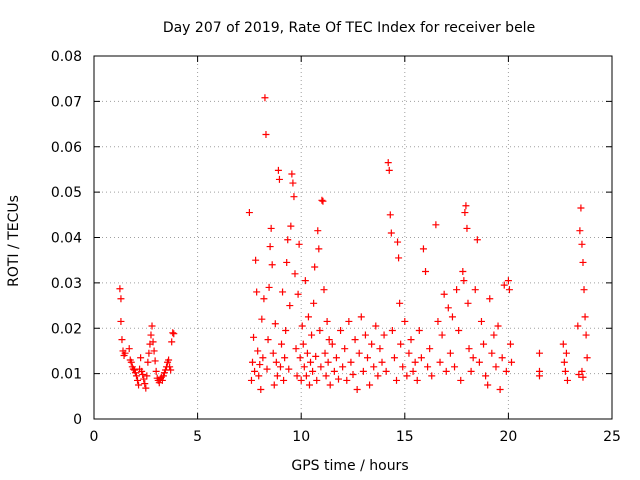  What do you see at coordinates (66, 102) in the screenshot?
I see `y-tick-label: 0.07` at bounding box center [66, 102].